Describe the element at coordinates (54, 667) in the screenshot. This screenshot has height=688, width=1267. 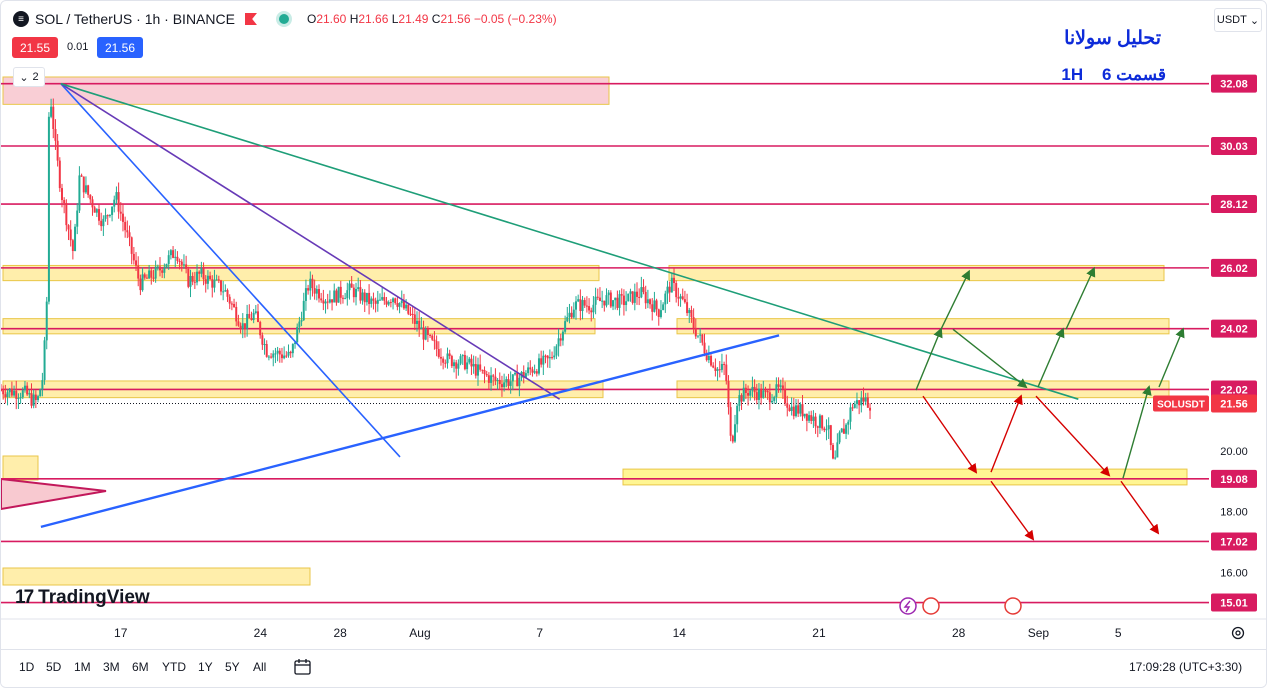
I see `range-button: 5D` at that location.